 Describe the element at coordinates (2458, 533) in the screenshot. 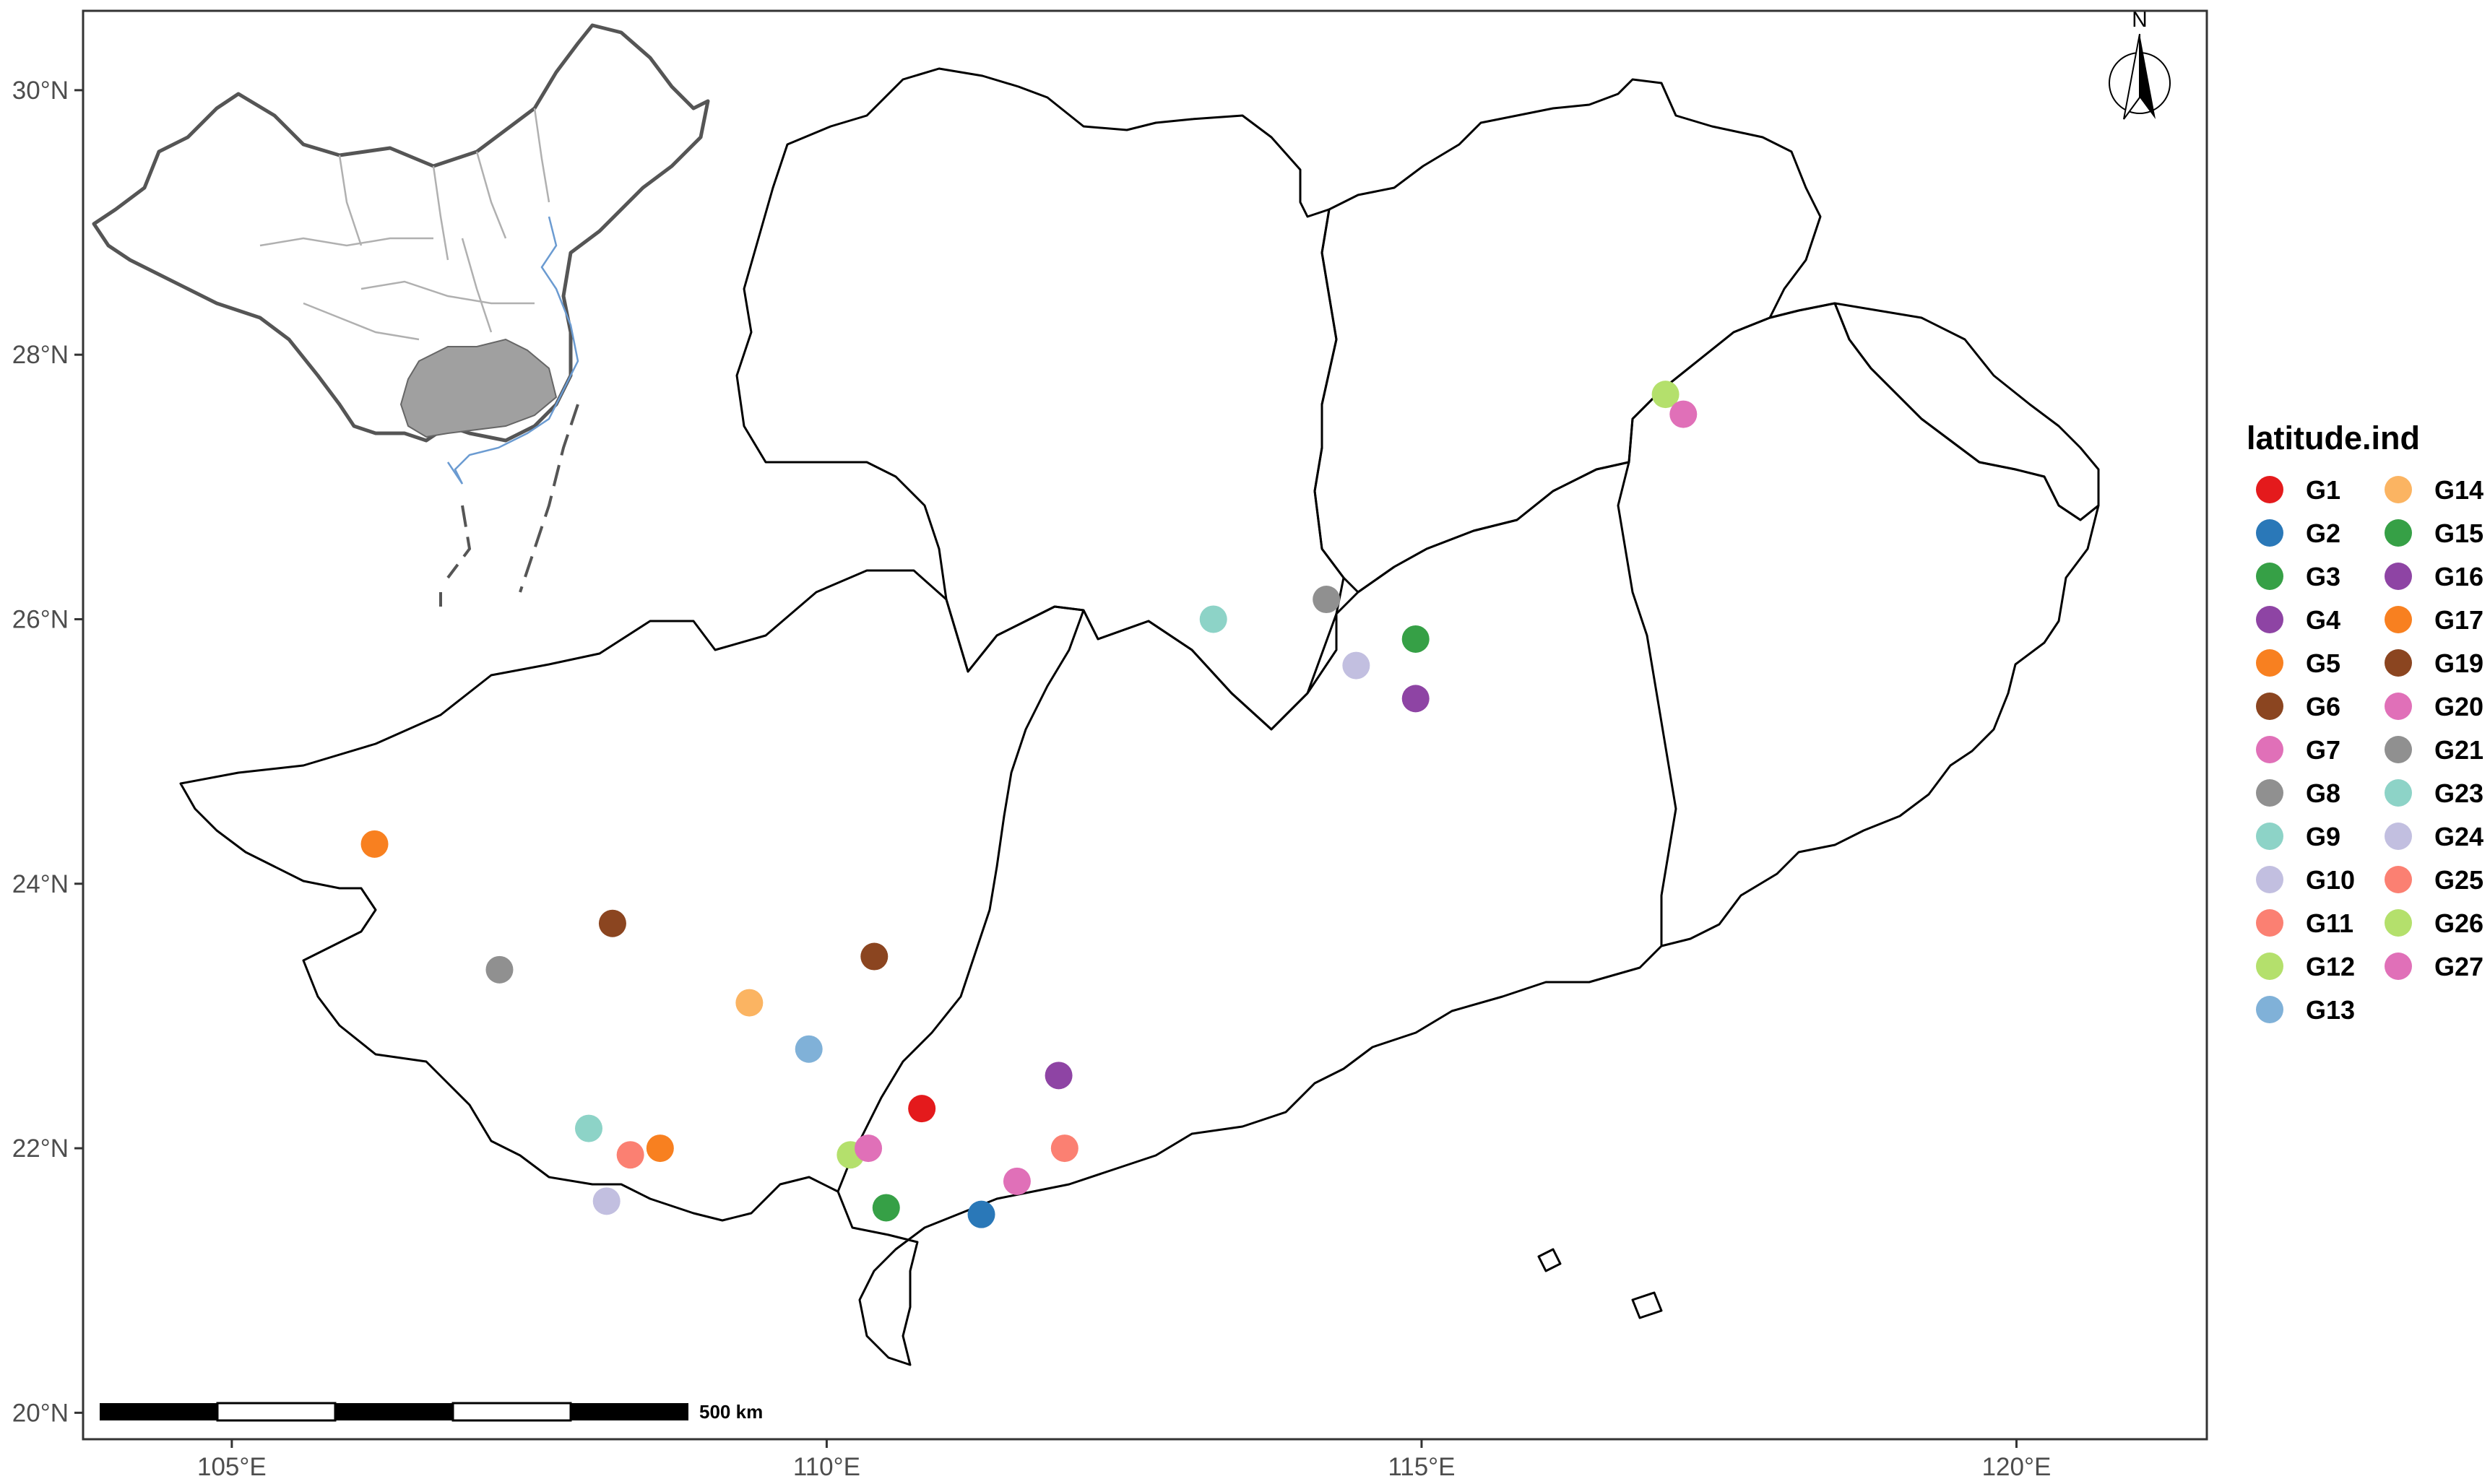

I see `legend-label-g15: G15` at that location.